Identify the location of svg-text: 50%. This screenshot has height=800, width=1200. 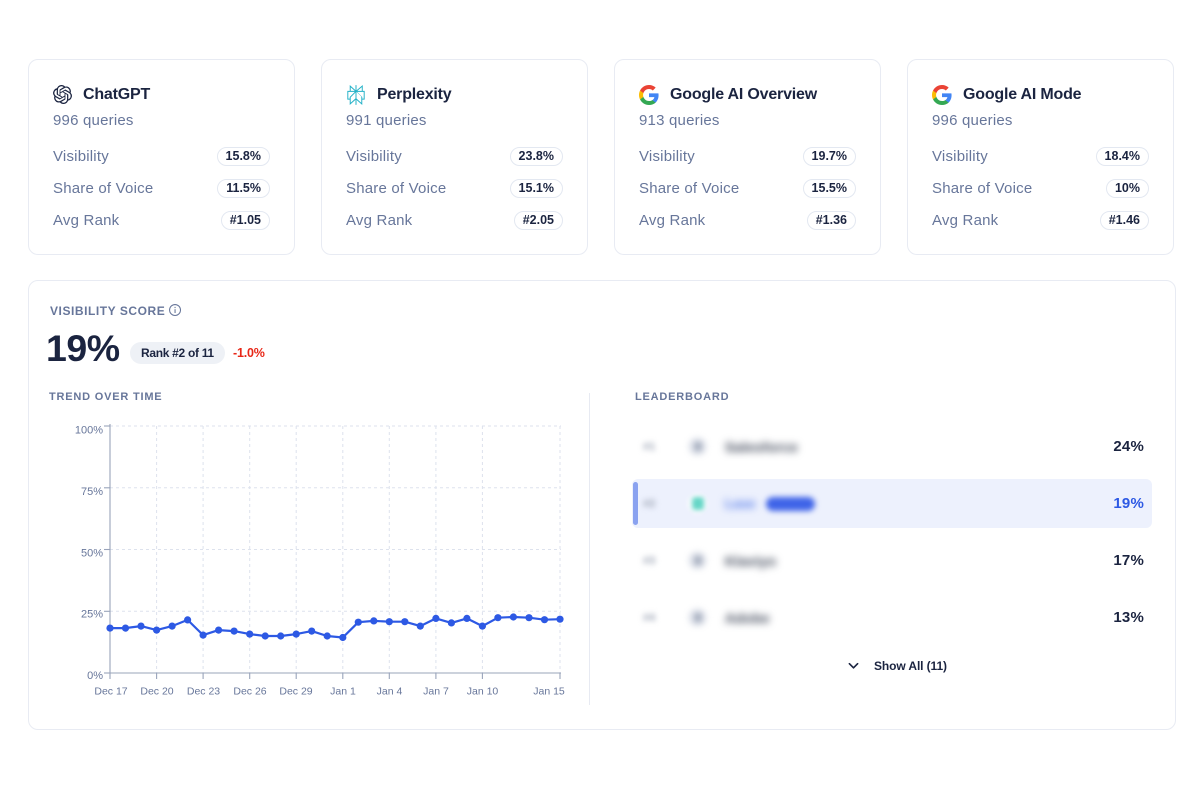
(92, 553).